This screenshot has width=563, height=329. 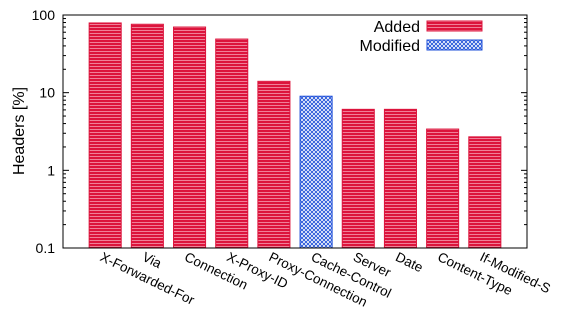 What do you see at coordinates (485, 192) in the screenshot?
I see `bar-if-modified-s` at bounding box center [485, 192].